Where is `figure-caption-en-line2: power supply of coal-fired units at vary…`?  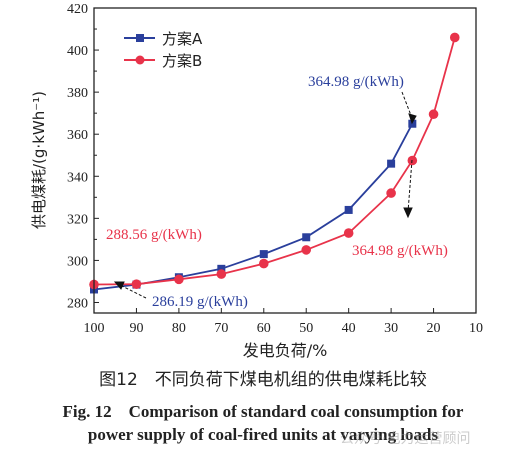
figure-caption-en-line2: power supply of coal-fired units at vary… is located at coordinates (263, 434).